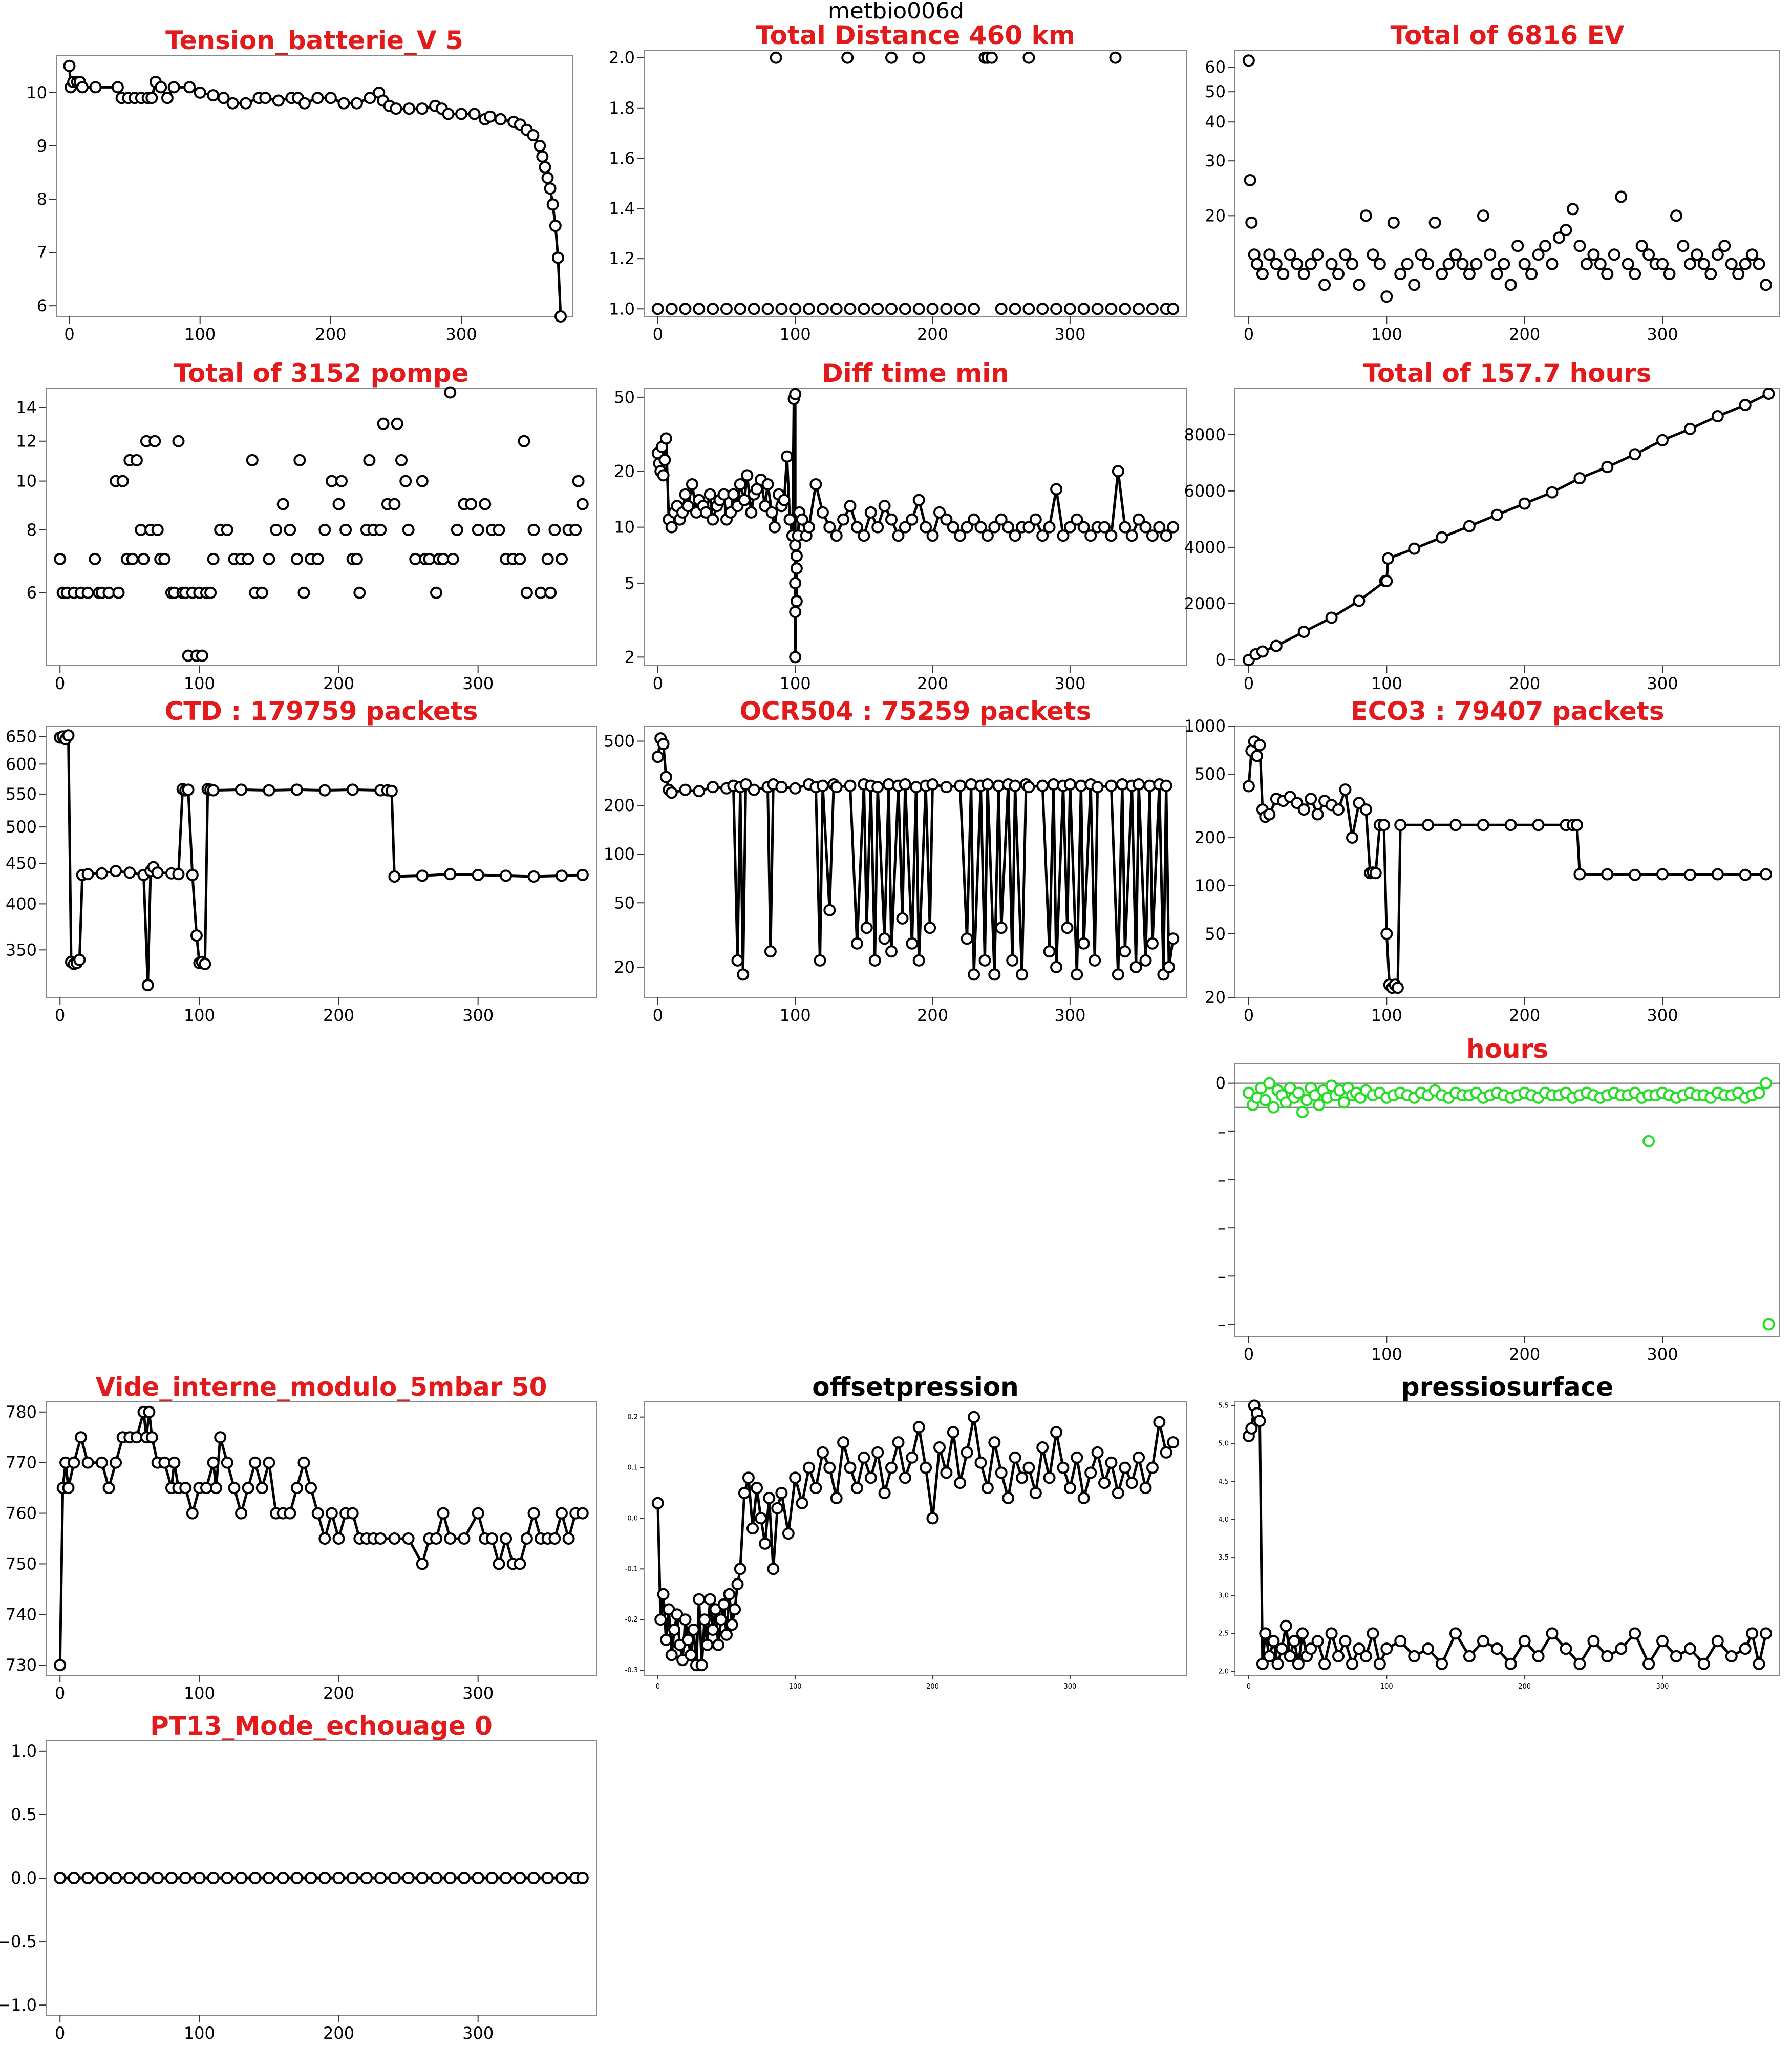  What do you see at coordinates (26, 407) in the screenshot?
I see `y-tick-label: 14` at bounding box center [26, 407].